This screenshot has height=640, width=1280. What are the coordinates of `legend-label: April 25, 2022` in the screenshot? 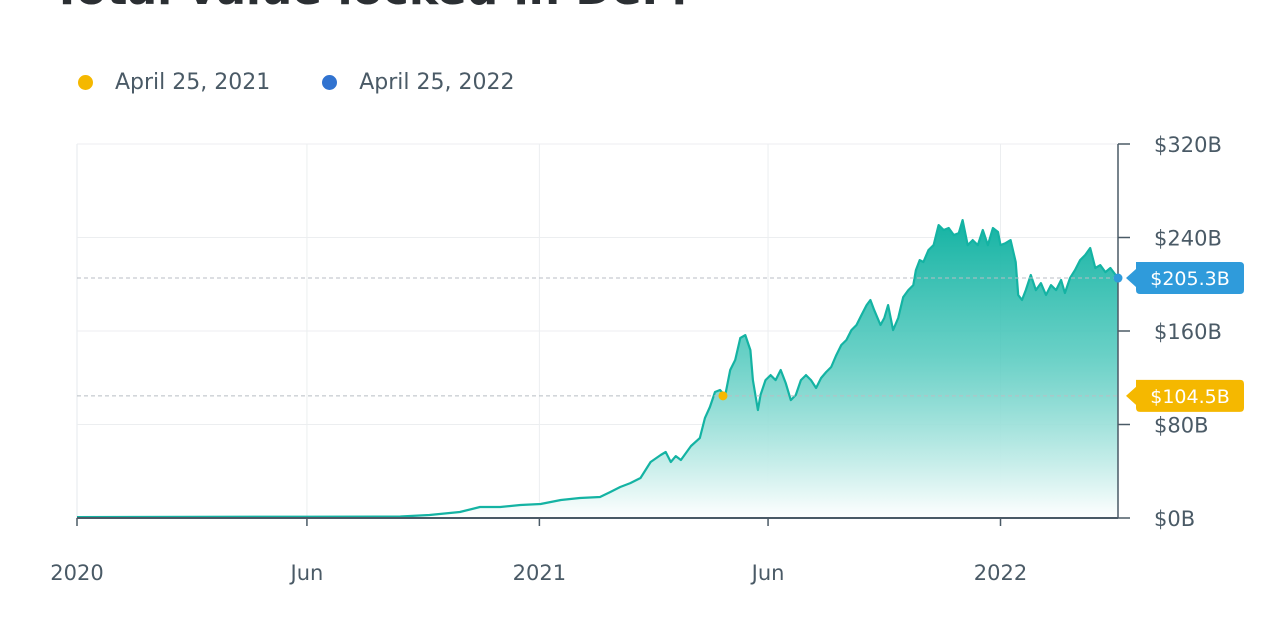 It's located at (437, 82).